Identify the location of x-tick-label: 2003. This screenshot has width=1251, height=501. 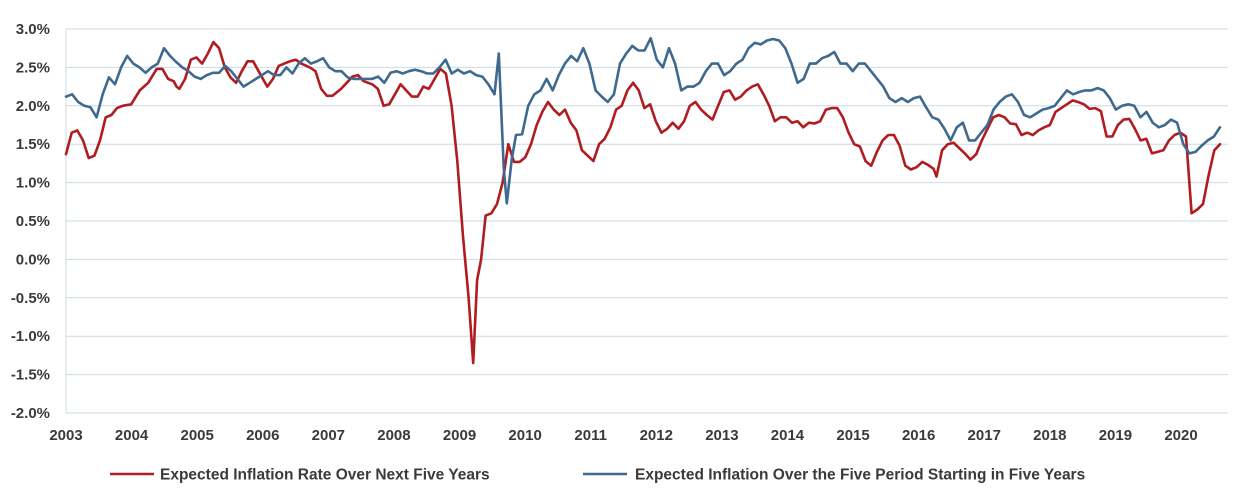
(65, 435).